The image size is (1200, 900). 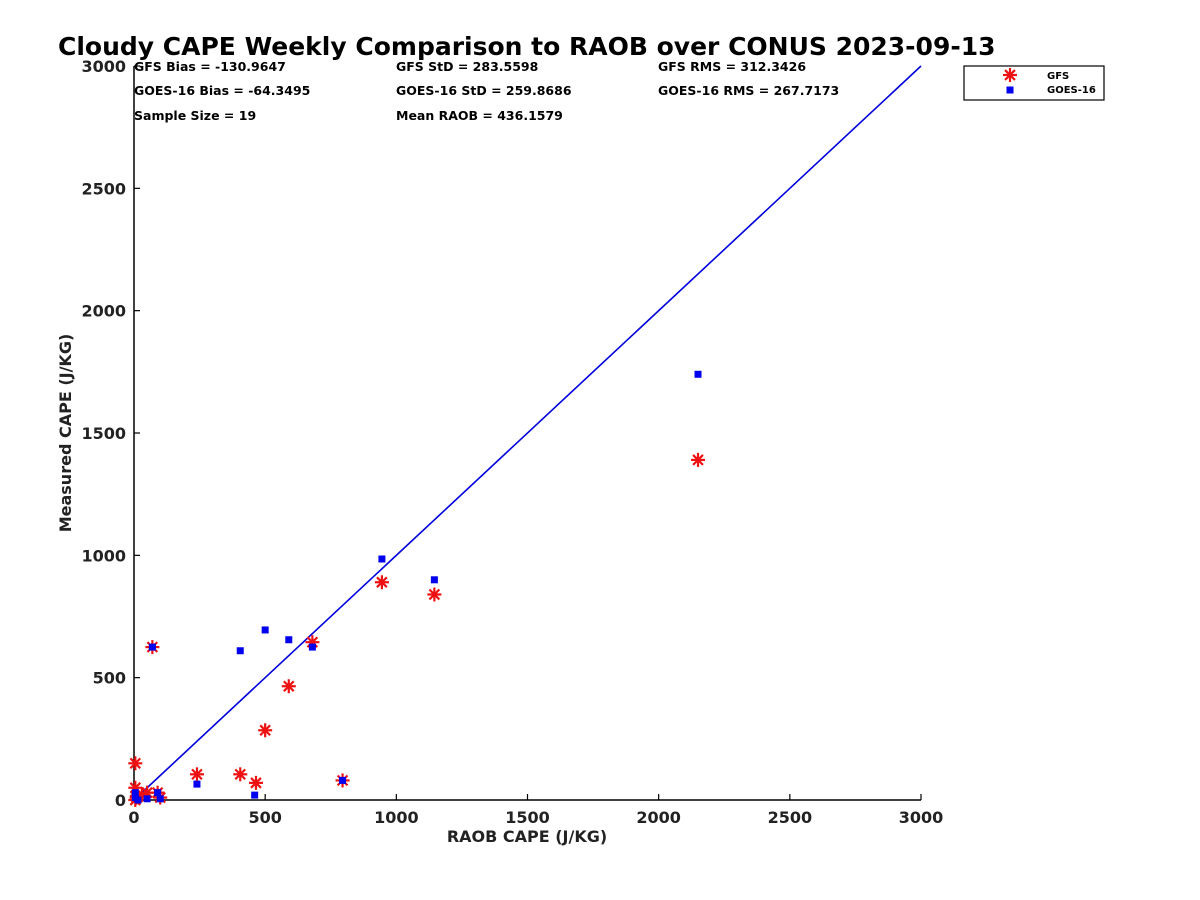 I want to click on legend-box, so click(x=1034, y=83).